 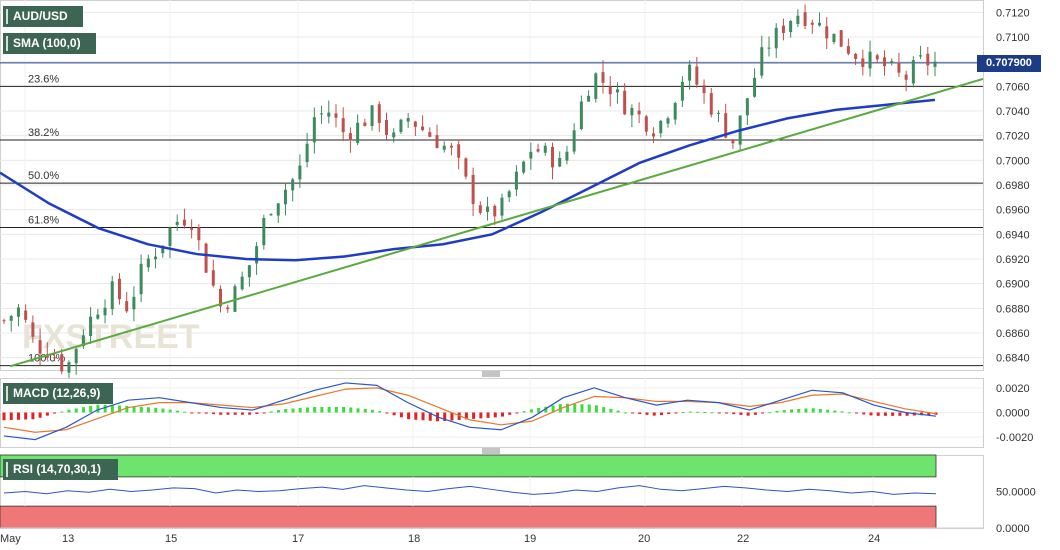 I want to click on symbol-label: AUD/USD, so click(x=43, y=16).